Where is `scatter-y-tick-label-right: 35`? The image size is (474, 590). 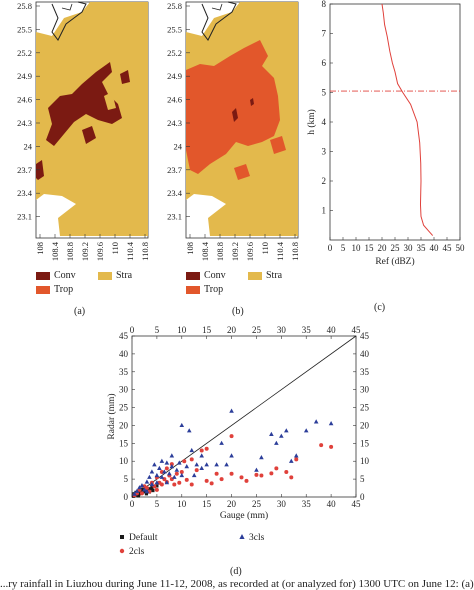
scatter-y-tick-label-right: 35 is located at coordinates (365, 372).